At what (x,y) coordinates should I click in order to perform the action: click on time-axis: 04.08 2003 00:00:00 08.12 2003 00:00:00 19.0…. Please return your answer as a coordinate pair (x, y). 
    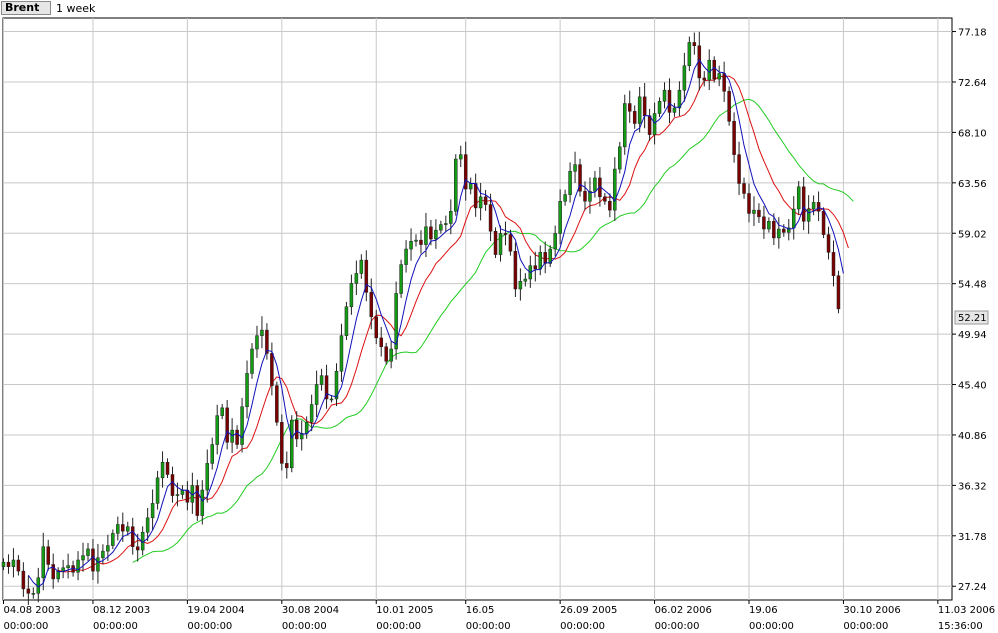
    Looking at the image, I should click on (499, 616).